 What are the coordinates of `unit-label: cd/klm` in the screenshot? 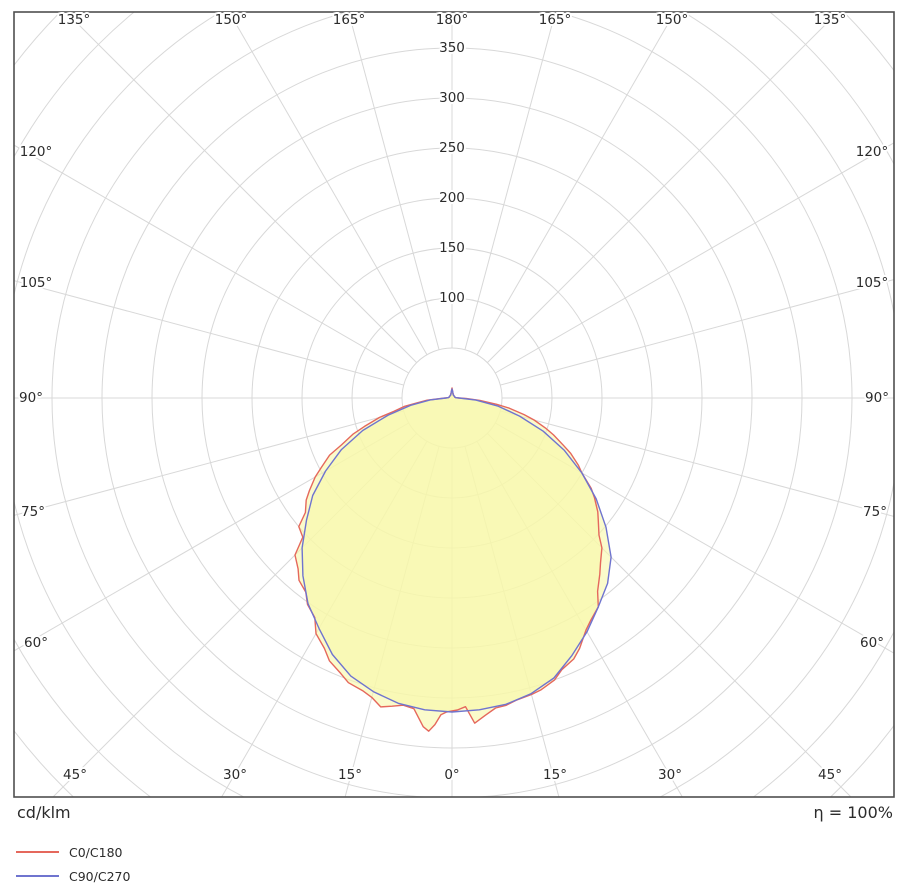 It's located at (44, 812).